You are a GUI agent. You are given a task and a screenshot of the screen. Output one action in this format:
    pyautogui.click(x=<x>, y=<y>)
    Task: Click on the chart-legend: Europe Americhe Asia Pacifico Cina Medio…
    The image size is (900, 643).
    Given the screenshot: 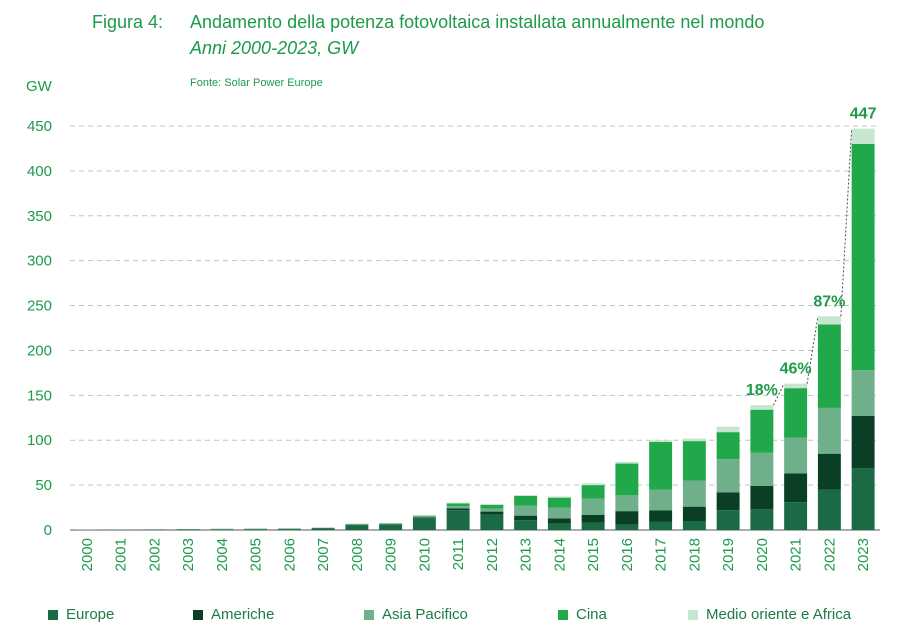 What is the action you would take?
    pyautogui.click(x=450, y=618)
    